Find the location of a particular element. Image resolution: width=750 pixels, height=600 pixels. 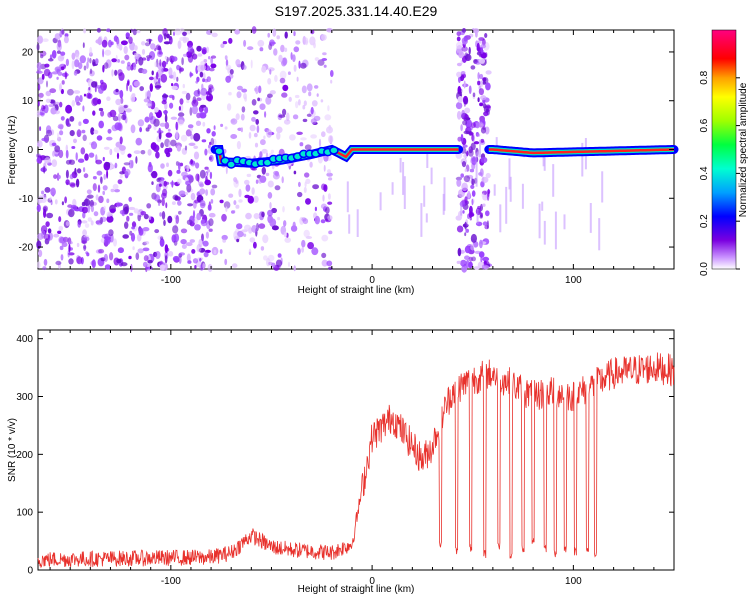

x-tick-label: 0 is located at coordinates (372, 280).